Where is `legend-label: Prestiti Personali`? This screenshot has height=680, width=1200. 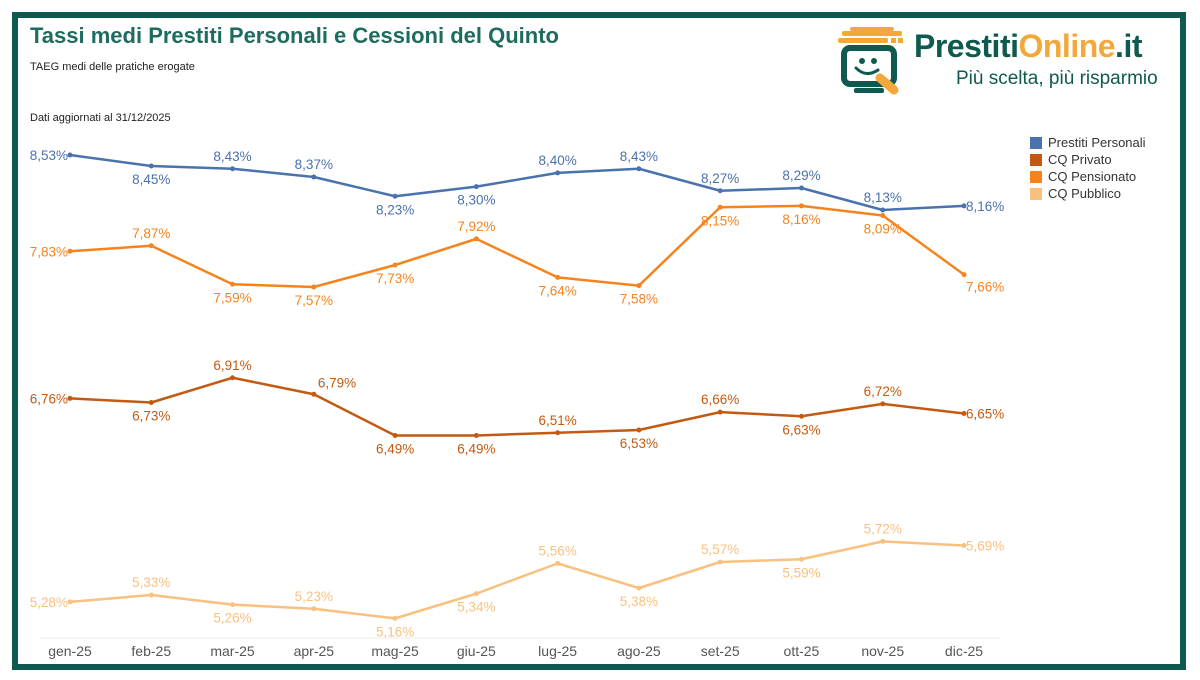
legend-label: Prestiti Personali is located at coordinates (1097, 142).